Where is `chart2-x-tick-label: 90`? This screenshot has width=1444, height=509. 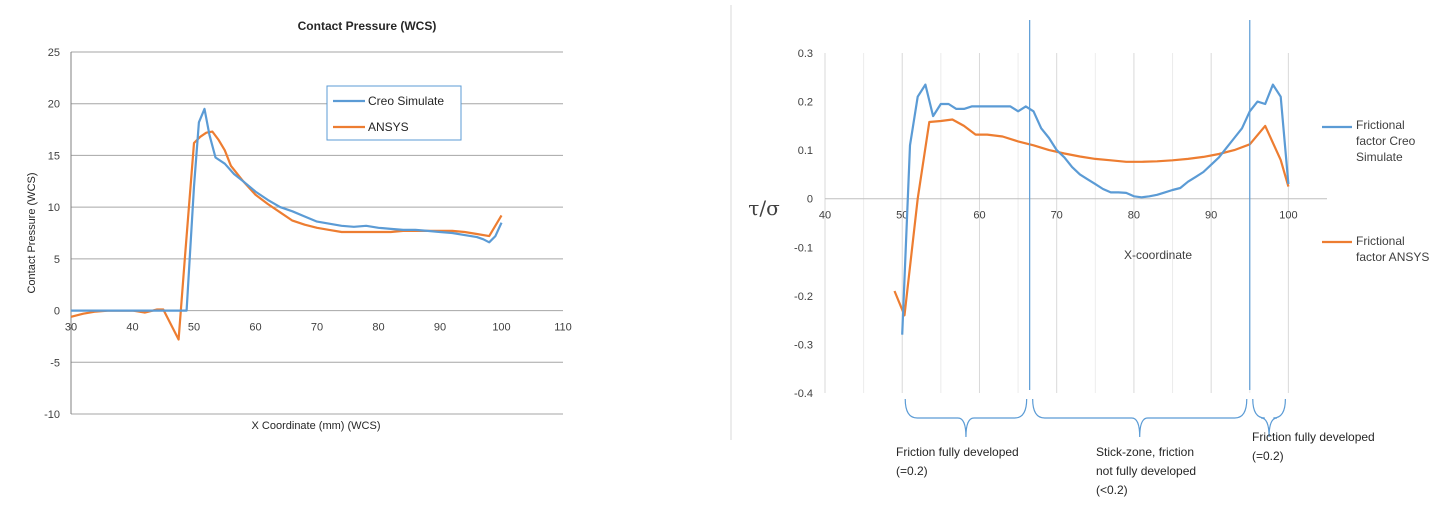
chart2-x-tick-label: 90 is located at coordinates (1211, 216).